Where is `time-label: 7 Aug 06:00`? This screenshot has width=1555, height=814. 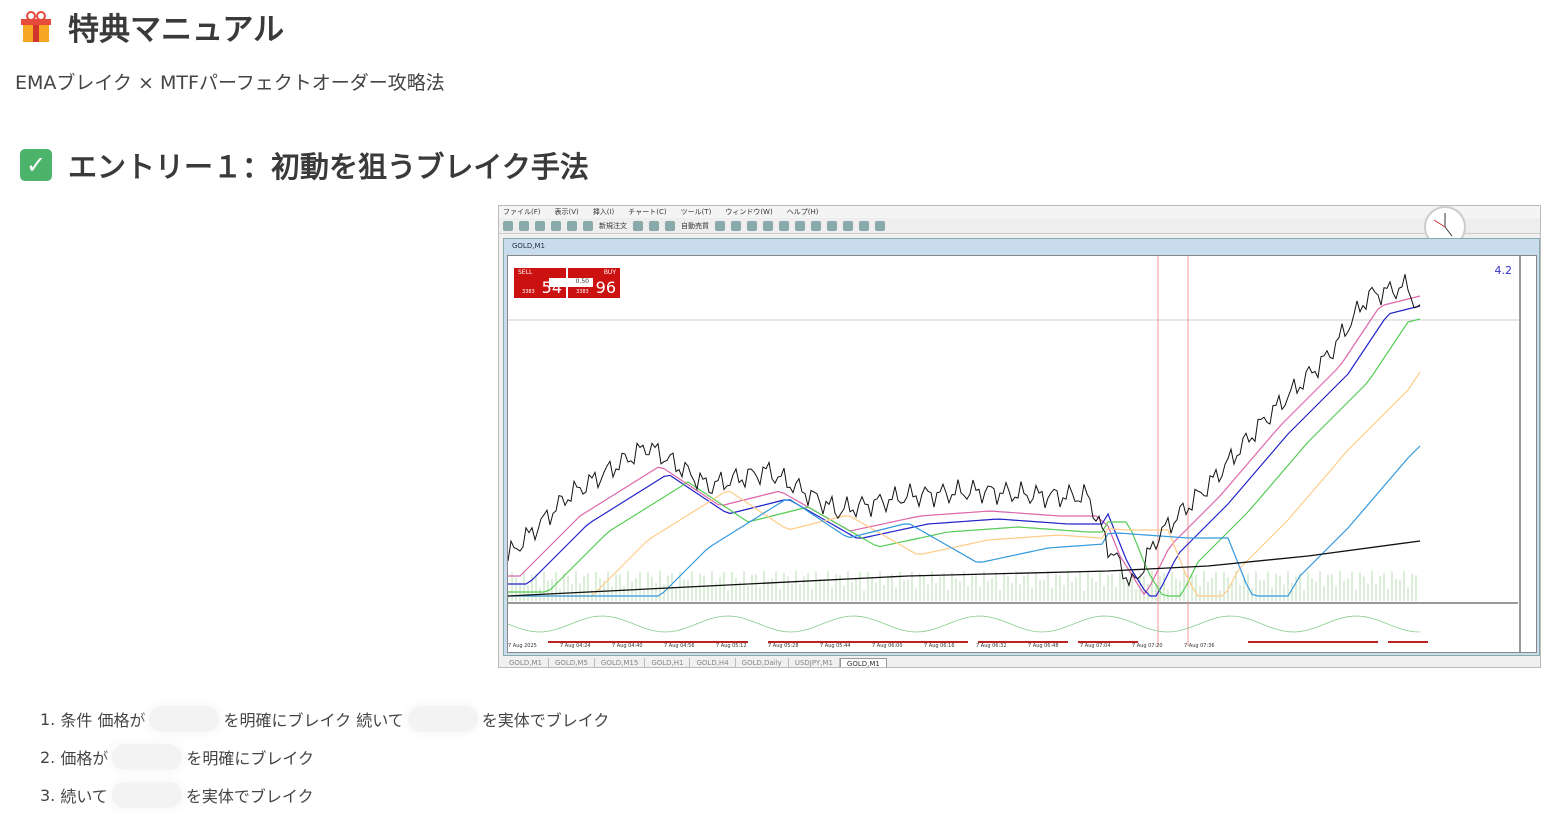
time-label: 7 Aug 06:00 is located at coordinates (887, 646).